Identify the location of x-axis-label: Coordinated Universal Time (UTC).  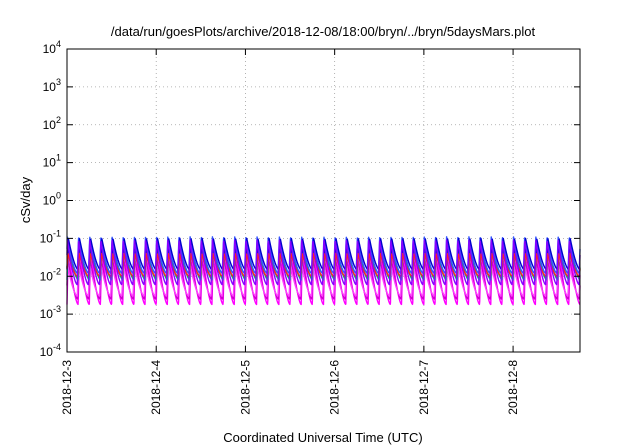
(322, 437).